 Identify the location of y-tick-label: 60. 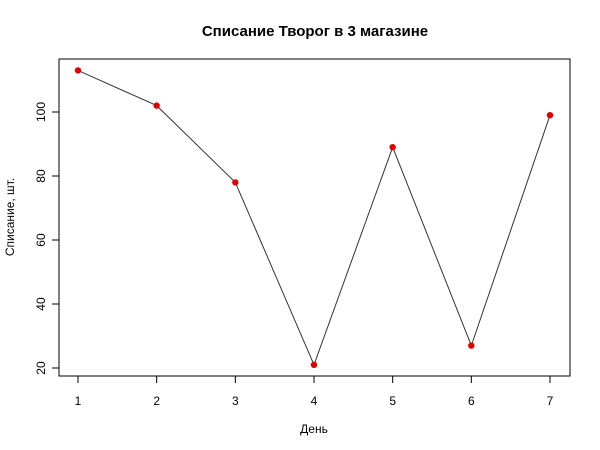
(41, 240).